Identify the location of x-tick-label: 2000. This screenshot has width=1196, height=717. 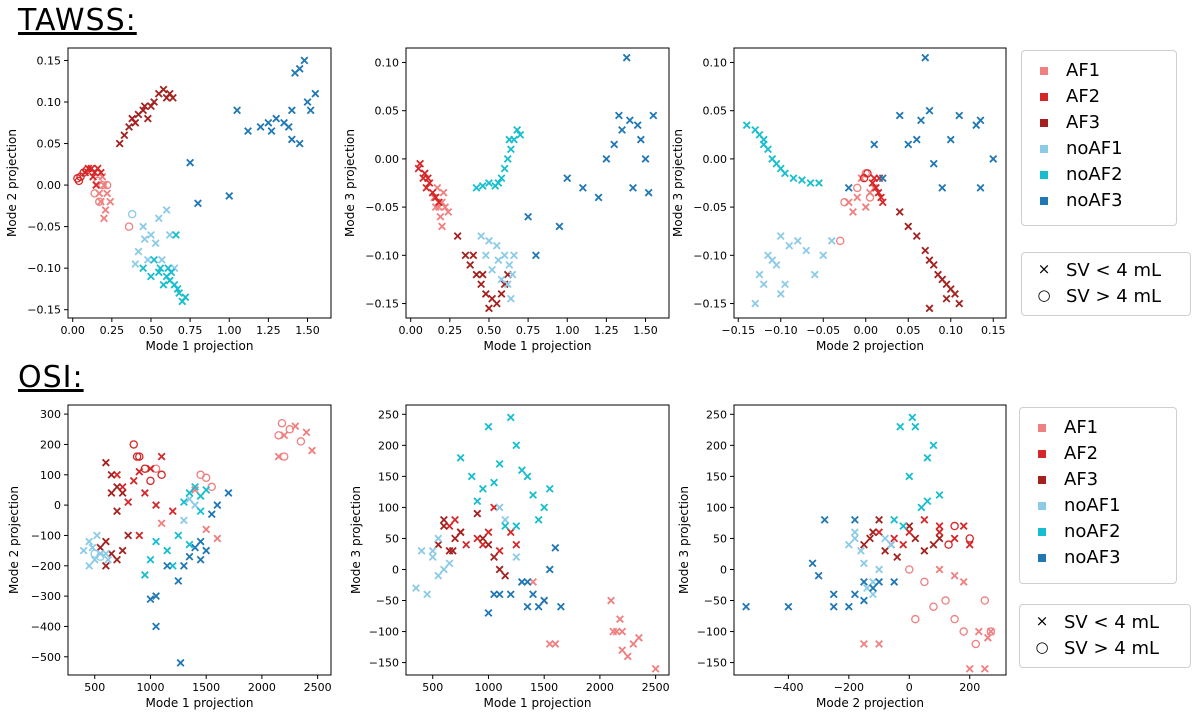
(262, 687).